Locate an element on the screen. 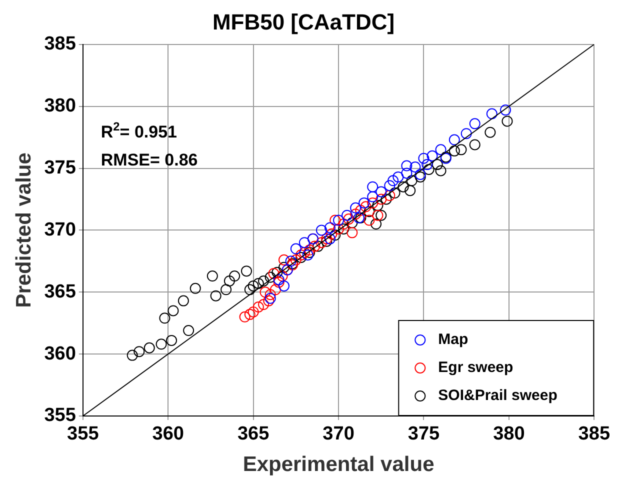 The image size is (621, 490). y-tick-label: 365 is located at coordinates (60, 291).